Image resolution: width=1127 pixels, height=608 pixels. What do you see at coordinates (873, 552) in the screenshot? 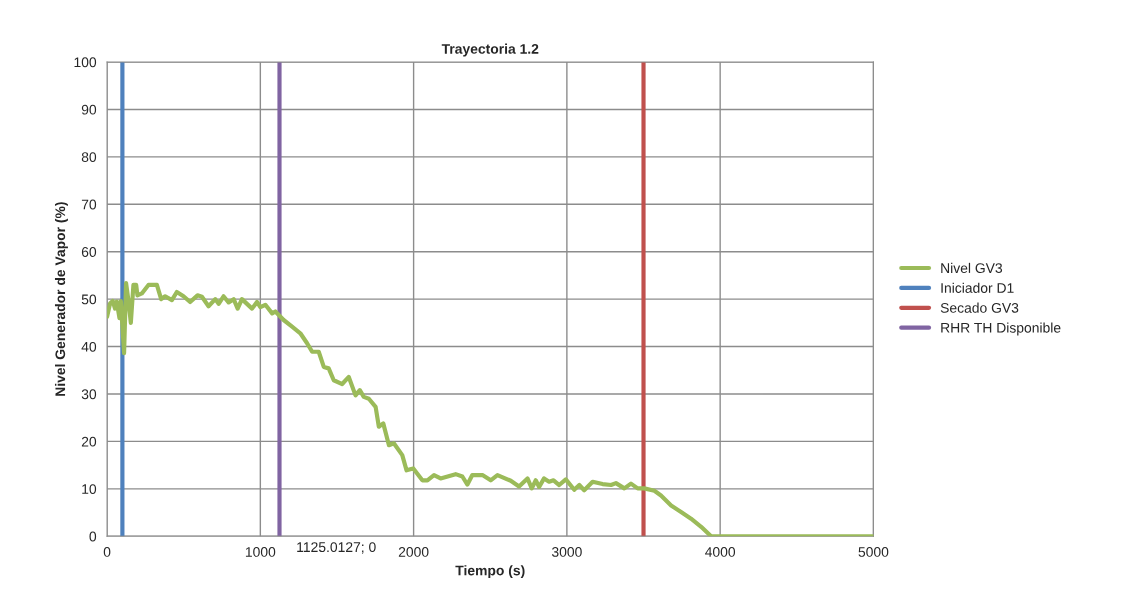
I see `x-tick-label: 5000` at bounding box center [873, 552].